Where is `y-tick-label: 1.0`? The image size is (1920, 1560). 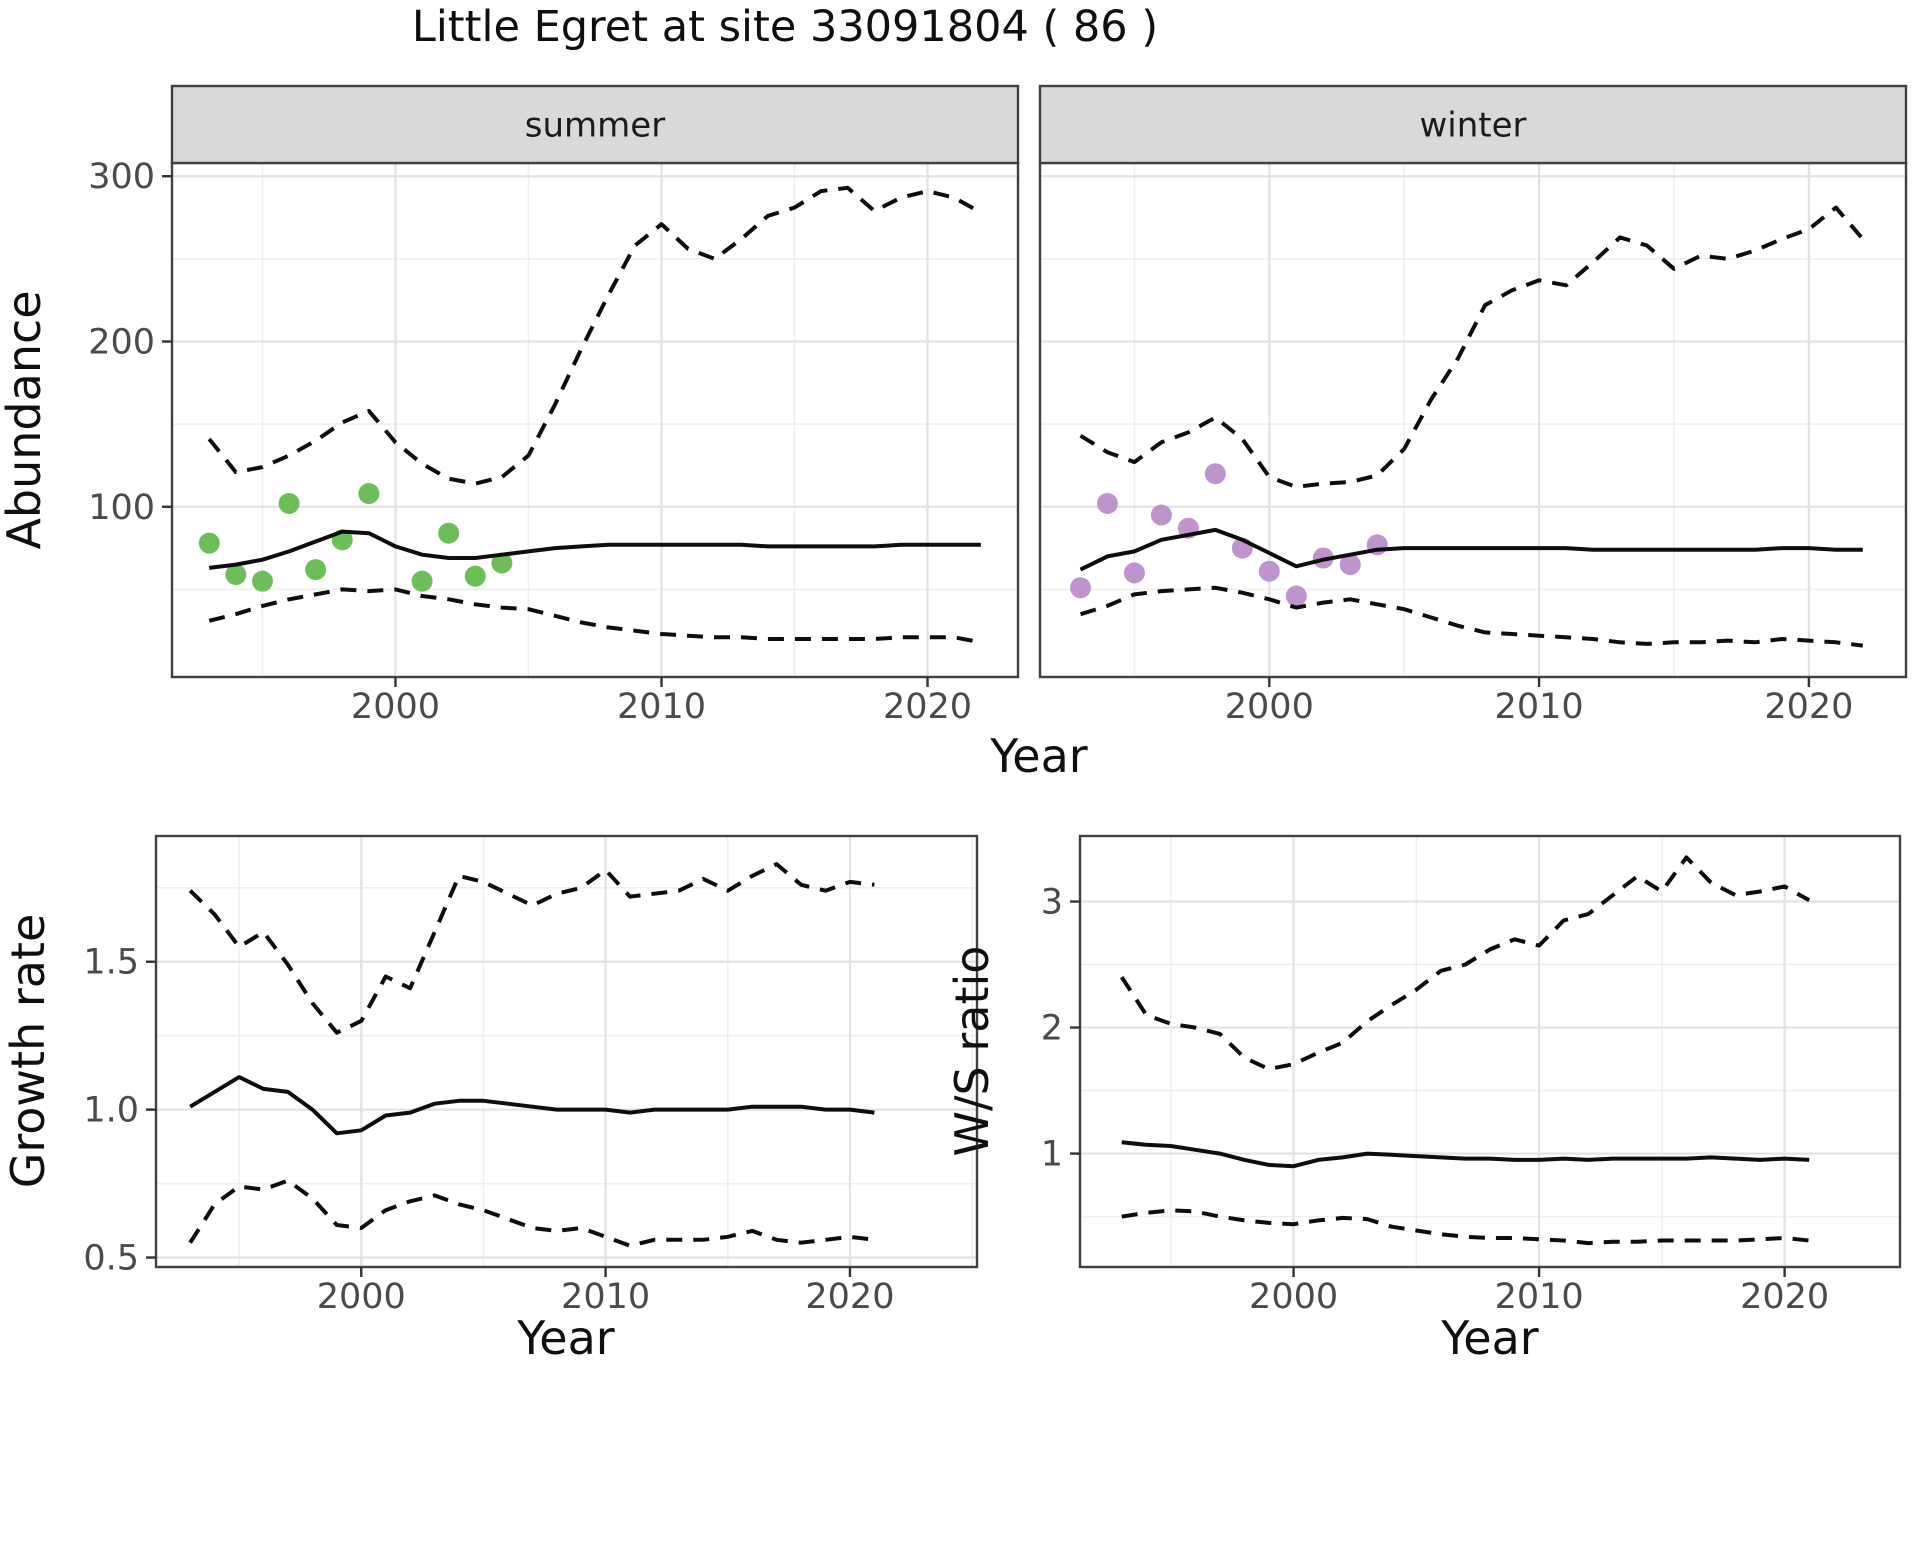 y-tick-label: 1.0 is located at coordinates (111, 1111).